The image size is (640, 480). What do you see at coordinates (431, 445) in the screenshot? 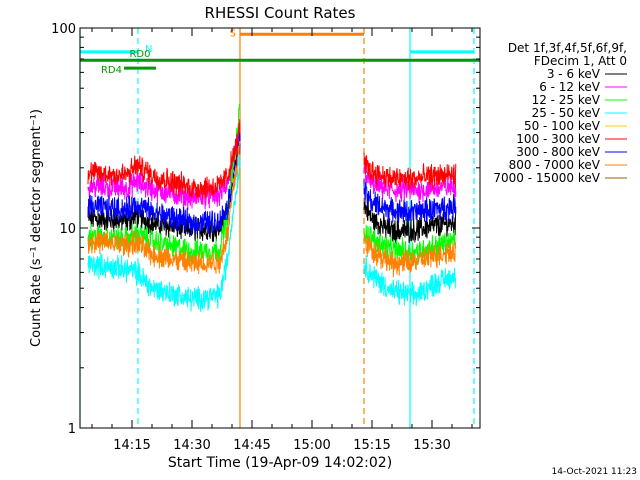
I see `x-tick-label: 15:30` at bounding box center [431, 445].